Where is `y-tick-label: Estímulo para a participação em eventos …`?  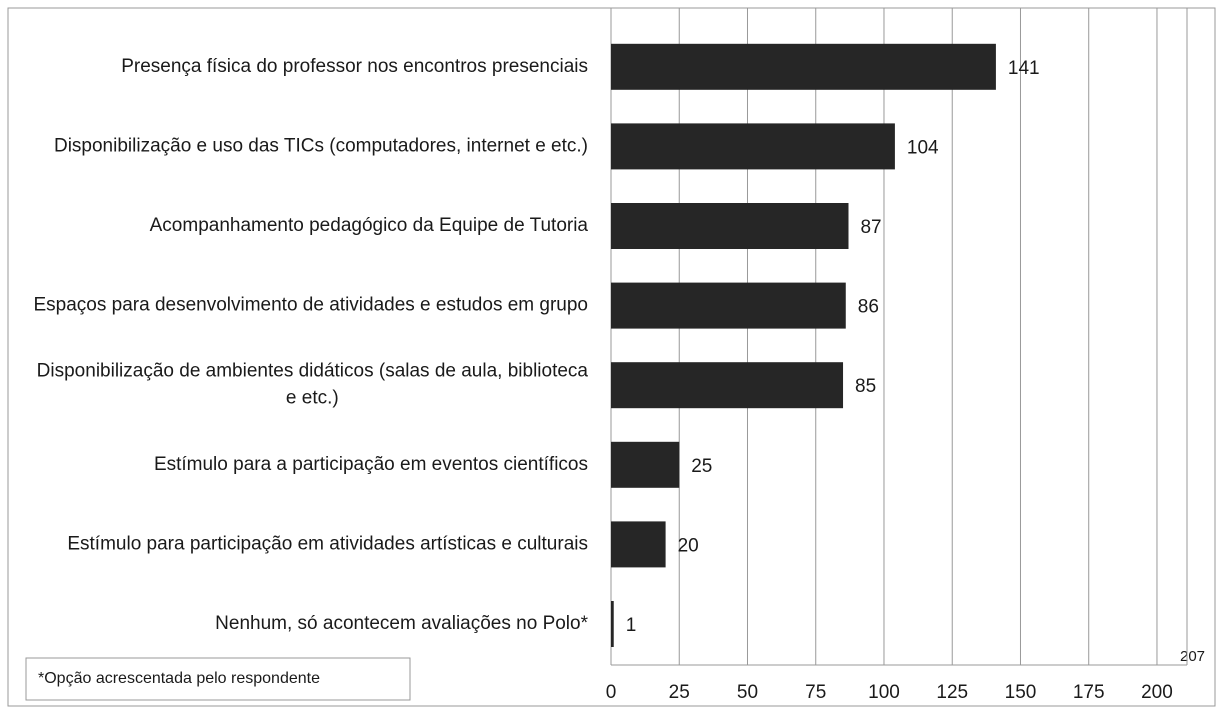 y-tick-label: Estímulo para a participação em eventos … is located at coordinates (371, 464).